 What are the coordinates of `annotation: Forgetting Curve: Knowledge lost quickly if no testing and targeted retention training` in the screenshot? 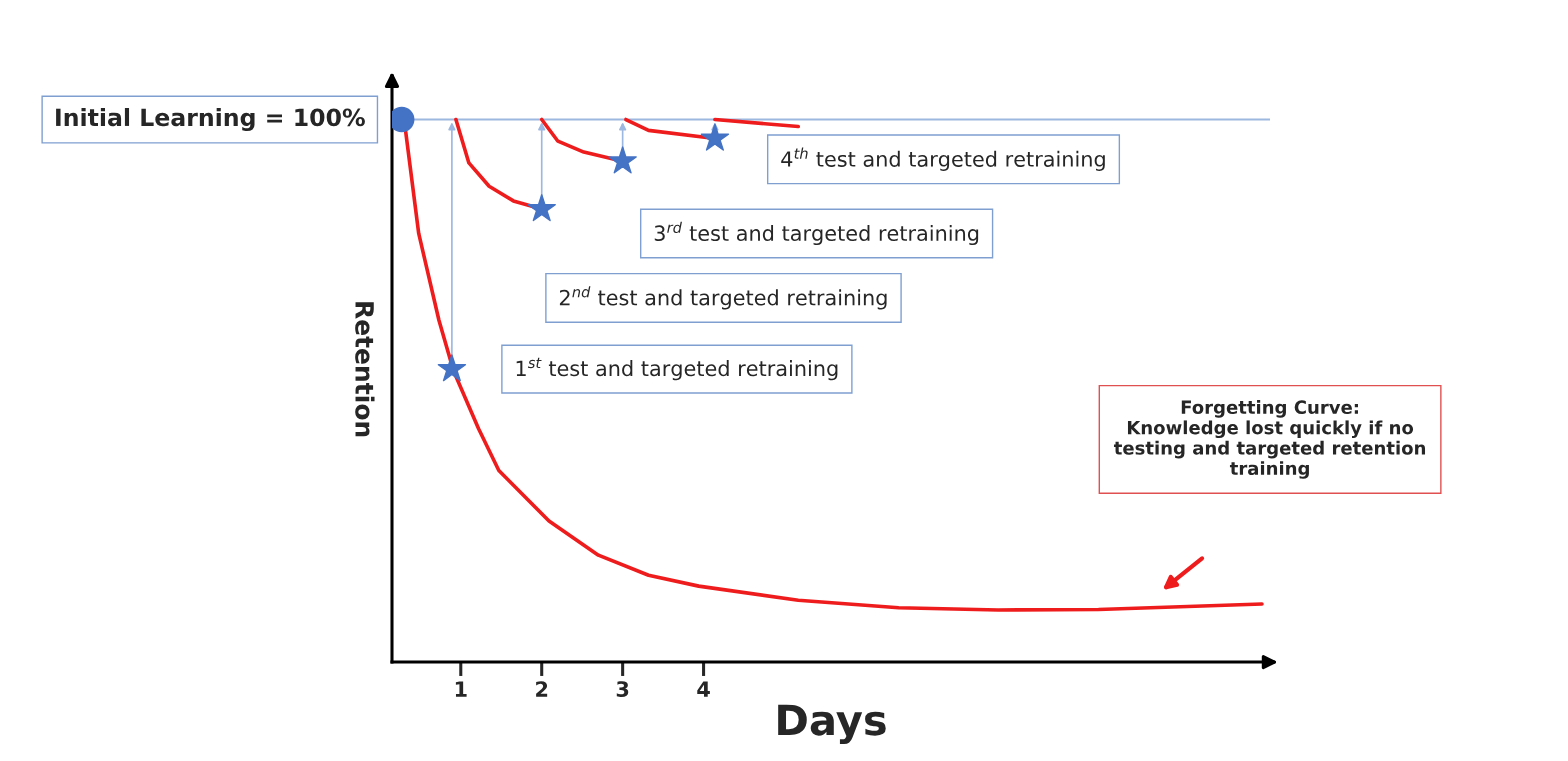 It's located at (1269, 439).